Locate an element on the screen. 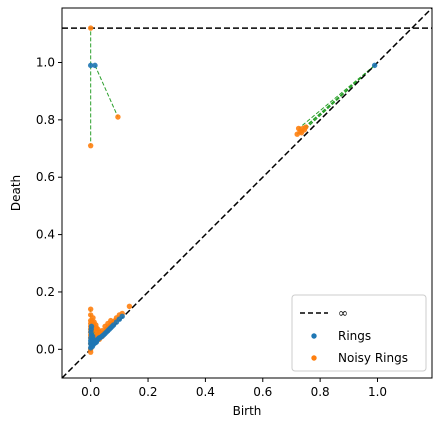 The height and width of the screenshot is (432, 440). x-tick-label: 0.8 is located at coordinates (320, 392).